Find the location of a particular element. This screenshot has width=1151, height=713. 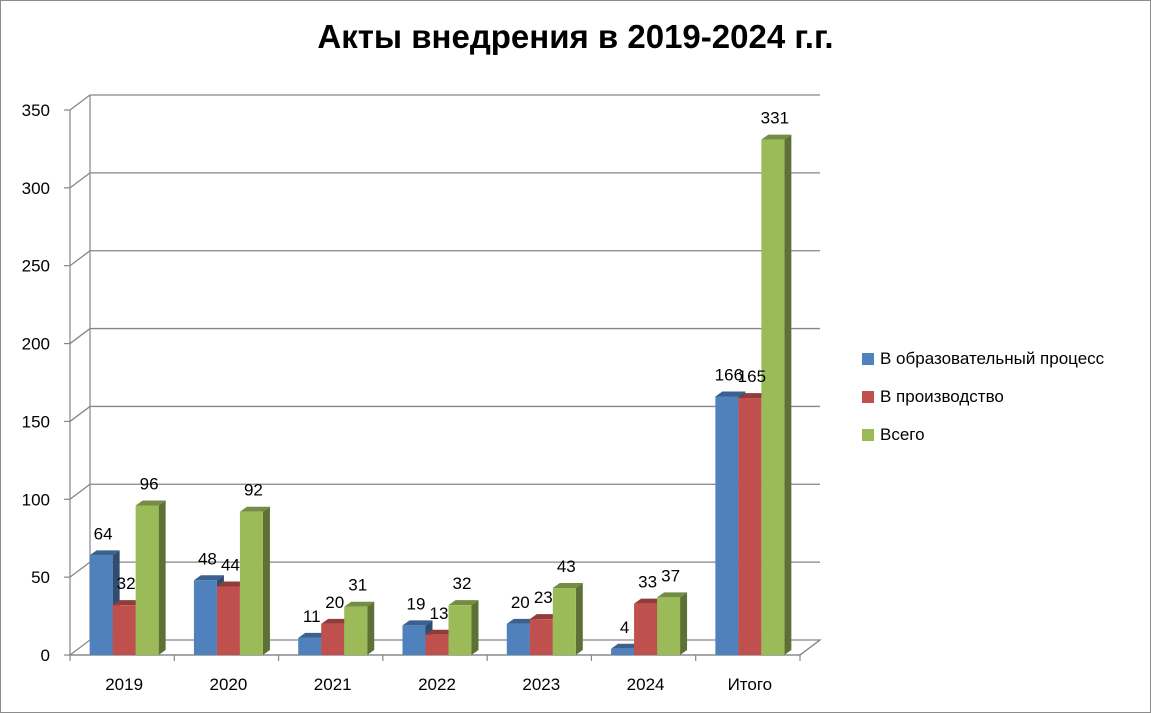

legend-label: В производство is located at coordinates (942, 396).